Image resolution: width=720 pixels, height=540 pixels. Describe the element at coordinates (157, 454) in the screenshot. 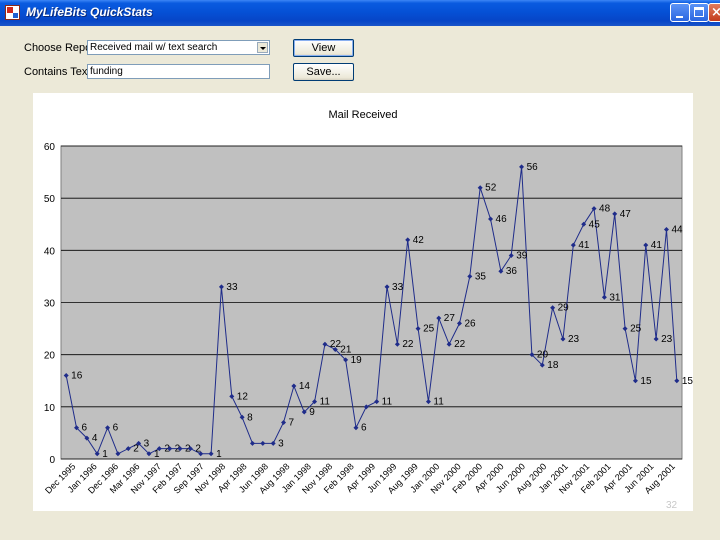

I see `data-label: 1` at that location.